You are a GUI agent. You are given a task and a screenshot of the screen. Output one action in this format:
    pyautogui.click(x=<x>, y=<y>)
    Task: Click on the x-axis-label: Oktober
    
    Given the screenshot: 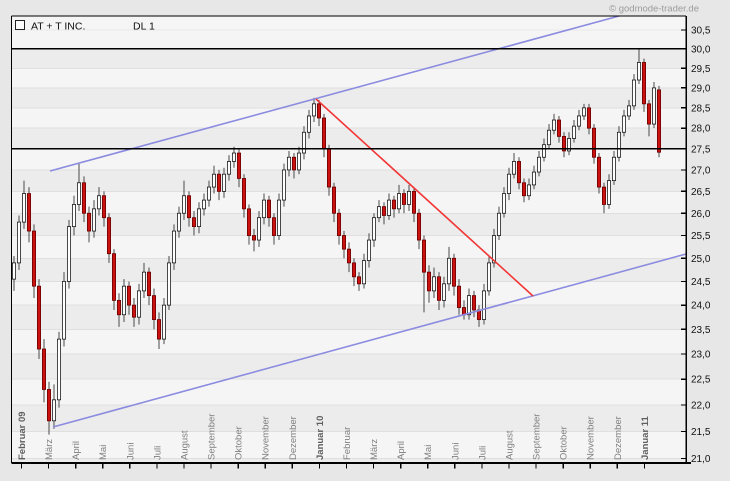 What is the action you would take?
    pyautogui.click(x=564, y=443)
    